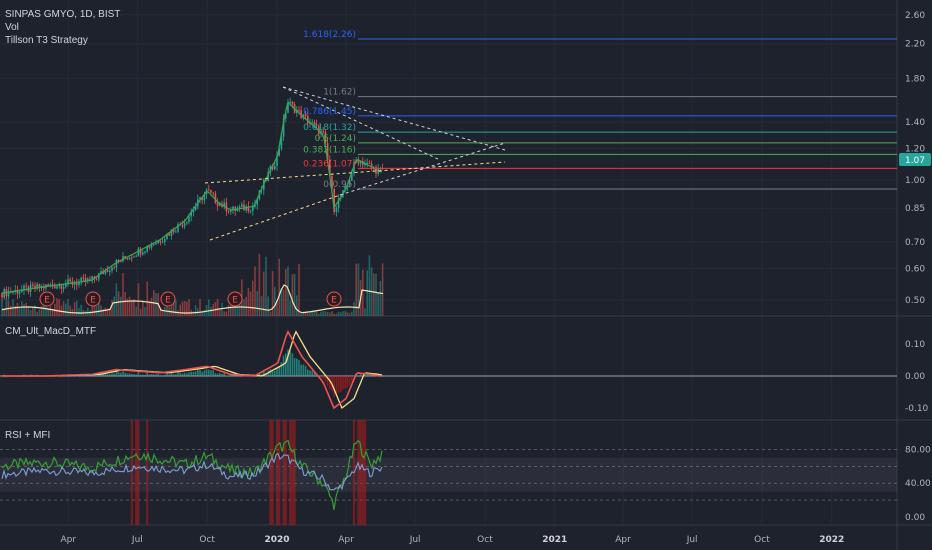 This screenshot has height=550, width=932. What do you see at coordinates (335, 139) in the screenshot?
I see `fib-level-label: 0.5(1.24)` at bounding box center [335, 139].